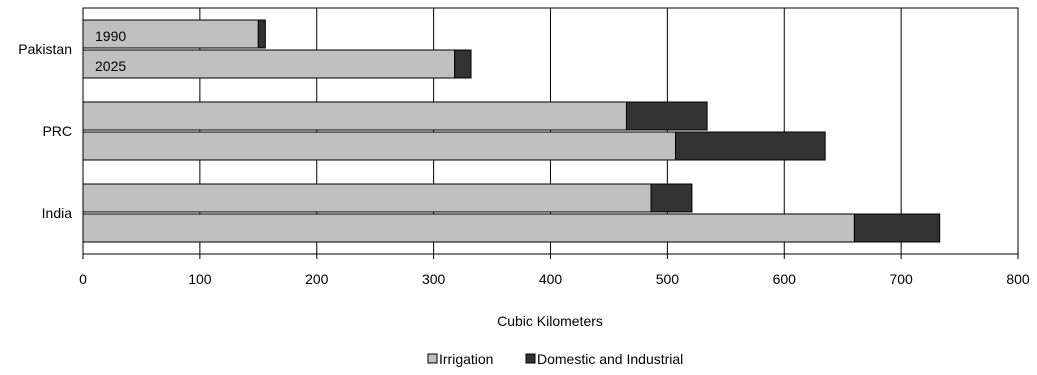  Describe the element at coordinates (1018, 279) in the screenshot. I see `x-tick-label: 800` at that location.